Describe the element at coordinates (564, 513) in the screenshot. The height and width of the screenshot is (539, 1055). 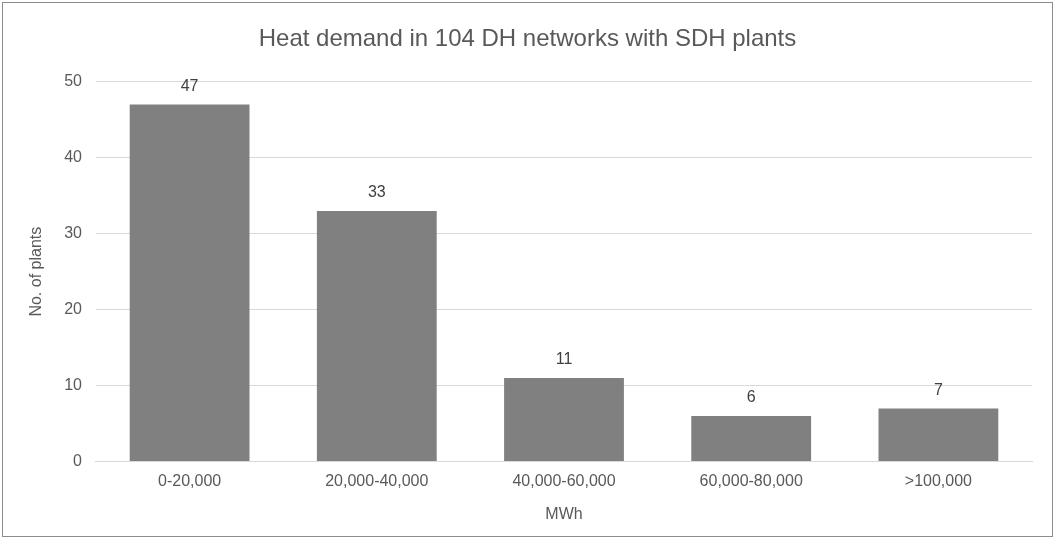
I see `x-axis-title: MWh` at that location.